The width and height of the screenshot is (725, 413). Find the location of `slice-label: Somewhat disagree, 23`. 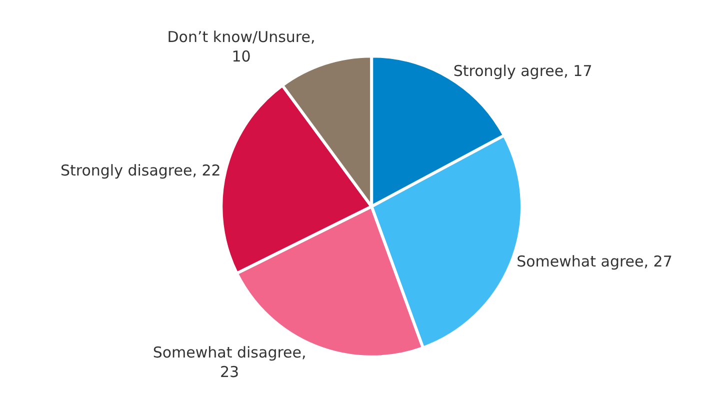

slice-label: Somewhat disagree, 23 is located at coordinates (229, 363).